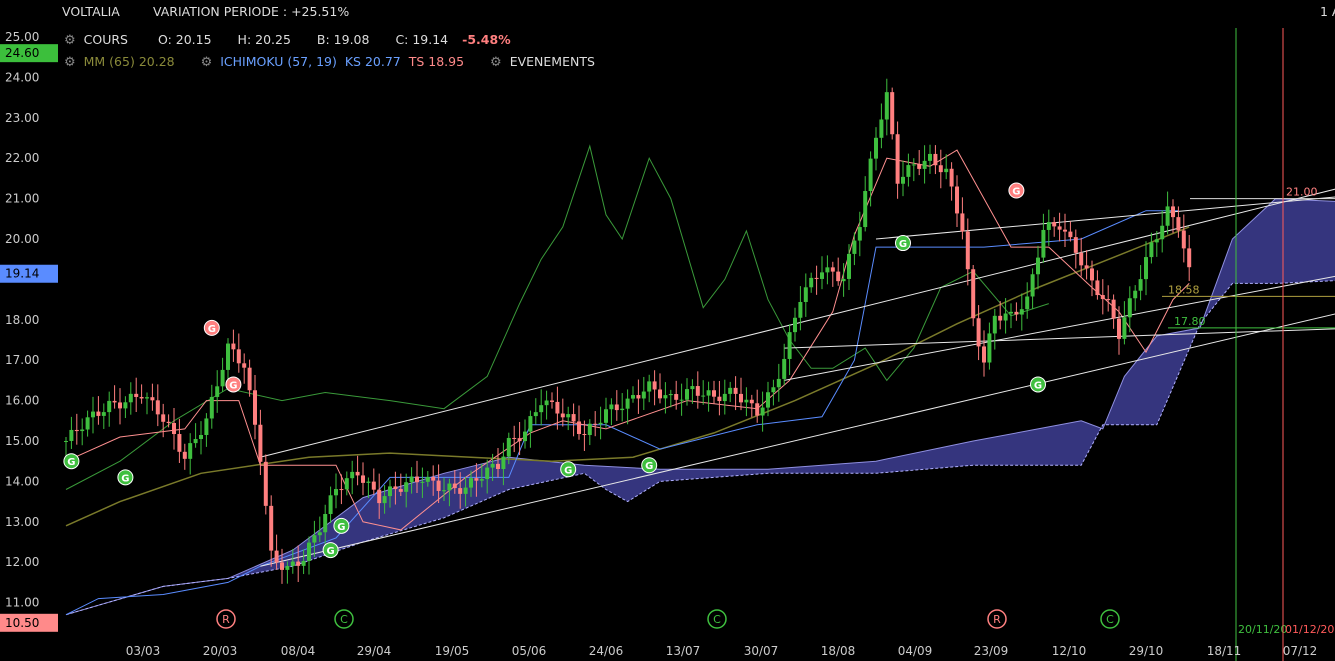 The height and width of the screenshot is (661, 1335). I want to click on x-tick-label: 03/03, so click(143, 651).